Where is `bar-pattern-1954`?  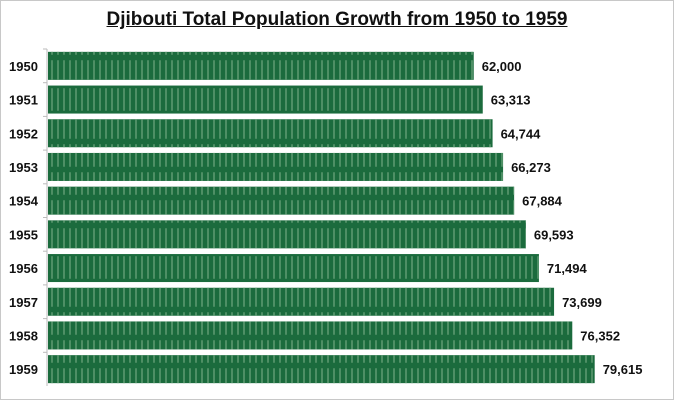 bar-pattern-1954 is located at coordinates (281, 200).